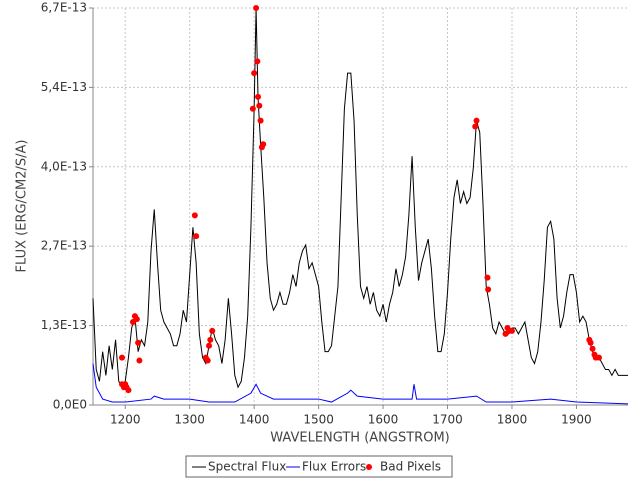  What do you see at coordinates (576, 420) in the screenshot?
I see `x-tick-label: 1900` at bounding box center [576, 420].